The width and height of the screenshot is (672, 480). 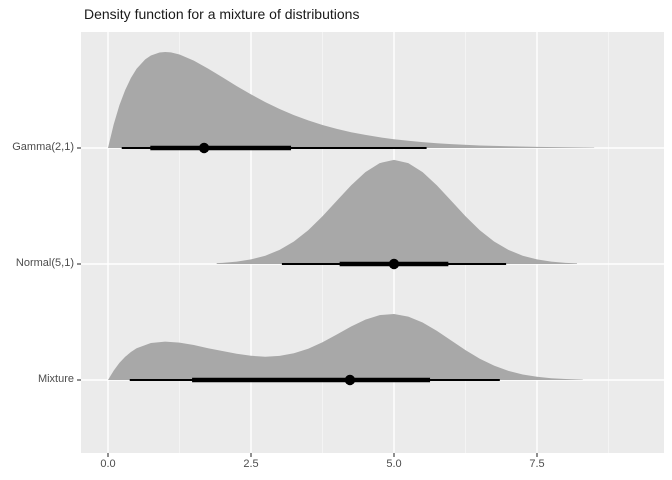 I want to click on x-tick-label-7-5: 7.5, so click(x=537, y=464).